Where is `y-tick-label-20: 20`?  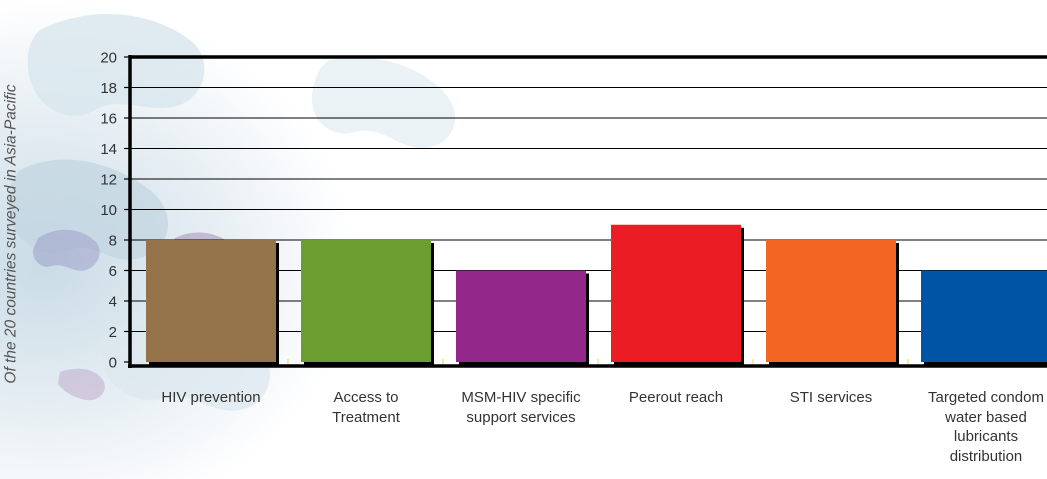
y-tick-label-20: 20 is located at coordinates (108, 58).